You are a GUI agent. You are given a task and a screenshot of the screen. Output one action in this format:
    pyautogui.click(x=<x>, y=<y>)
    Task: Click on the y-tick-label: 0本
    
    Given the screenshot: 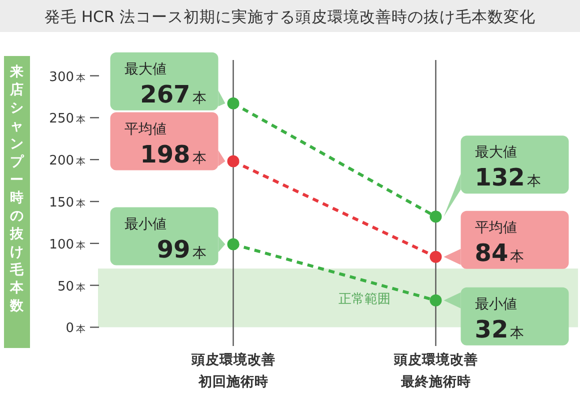 What is the action you would take?
    pyautogui.click(x=76, y=328)
    